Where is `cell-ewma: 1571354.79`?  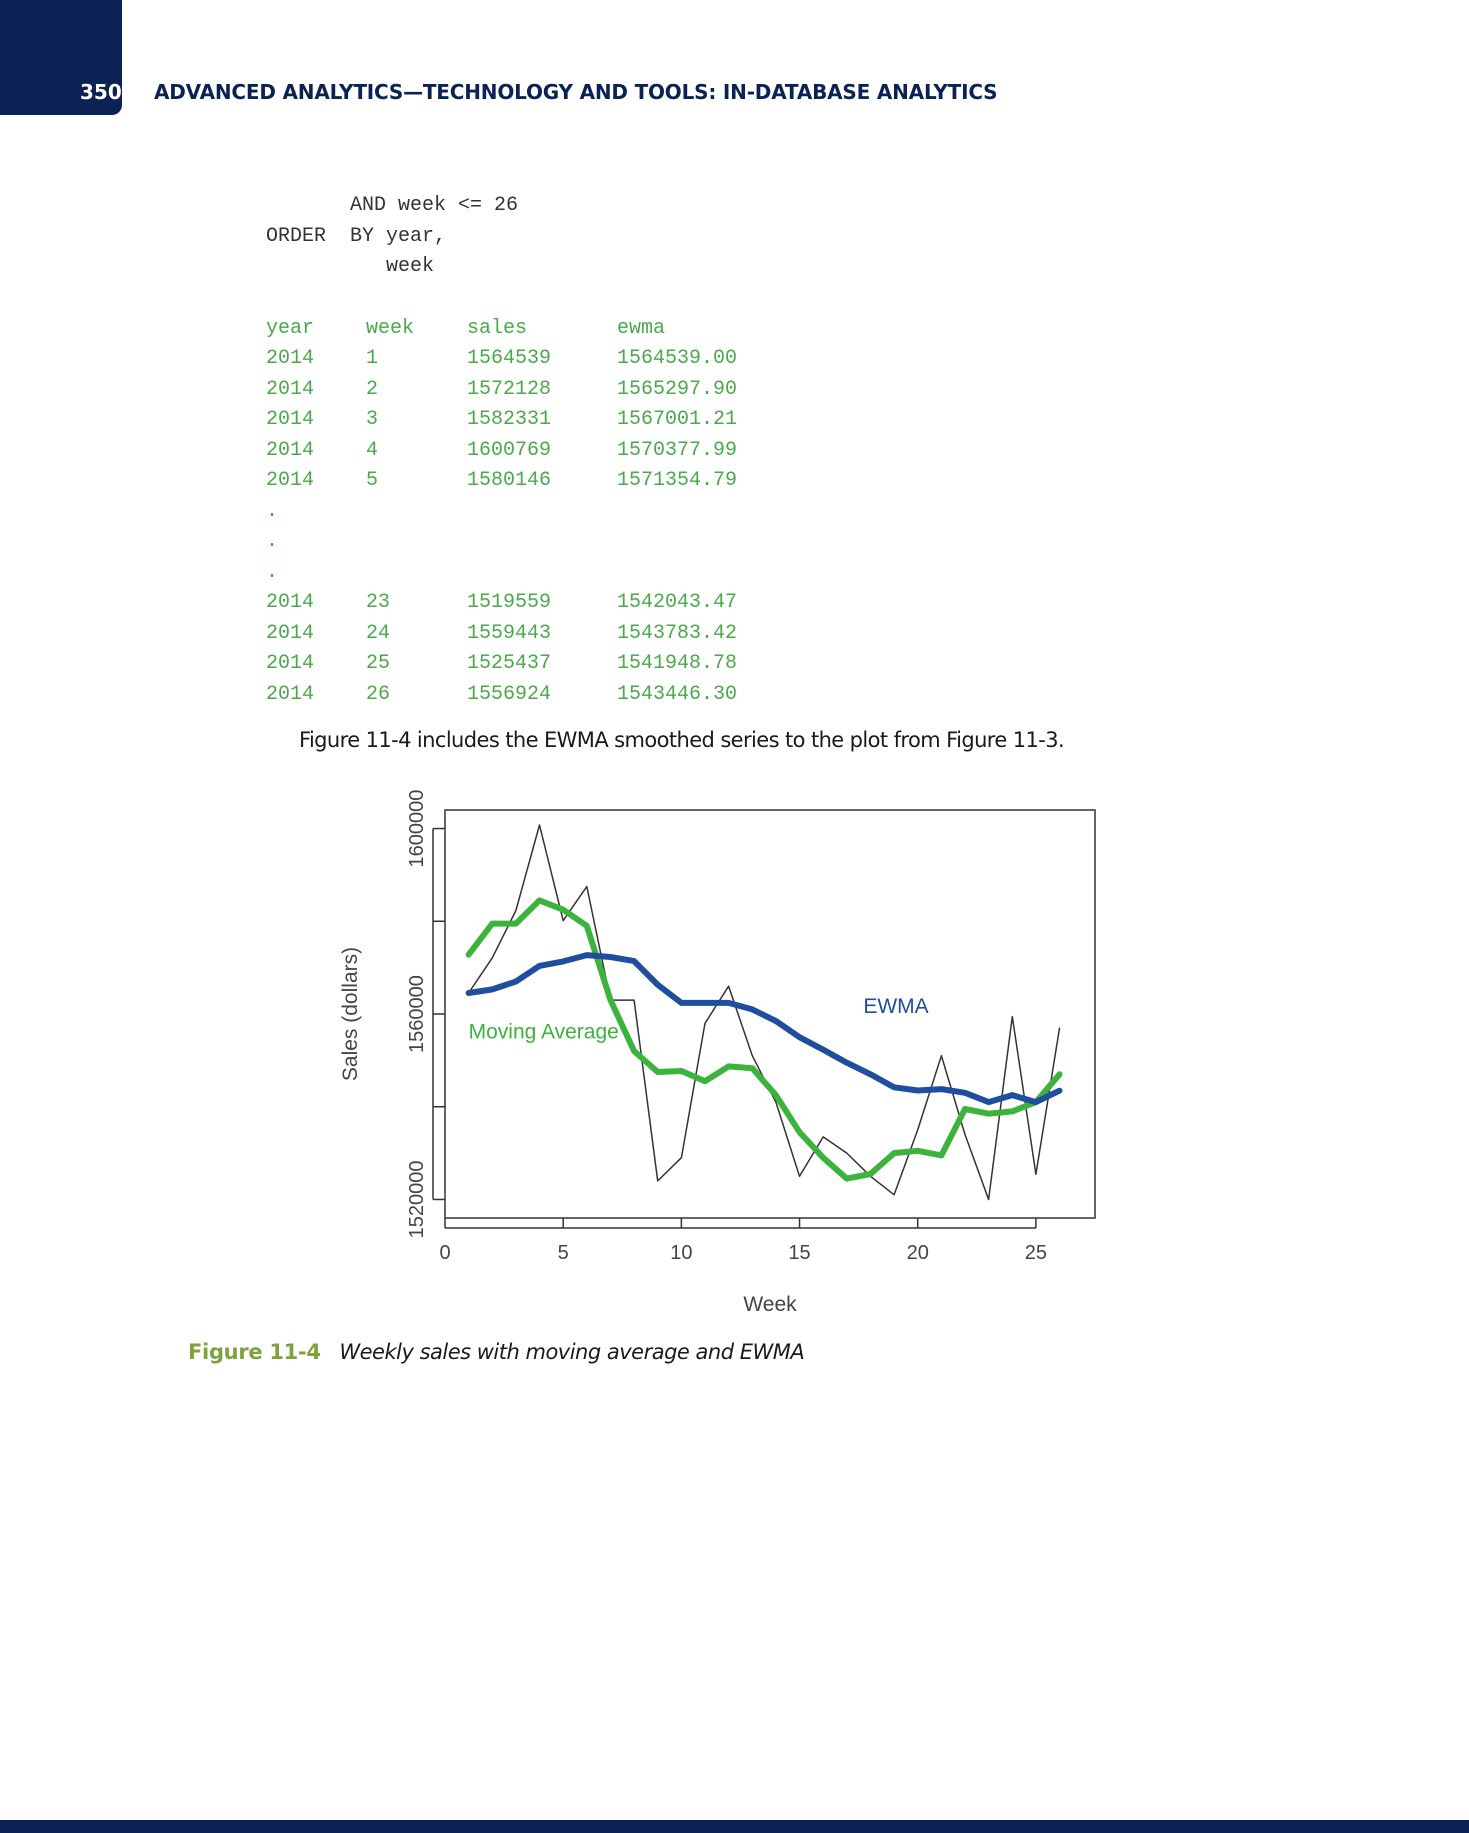 cell-ewma: 1571354.79 is located at coordinates (677, 481).